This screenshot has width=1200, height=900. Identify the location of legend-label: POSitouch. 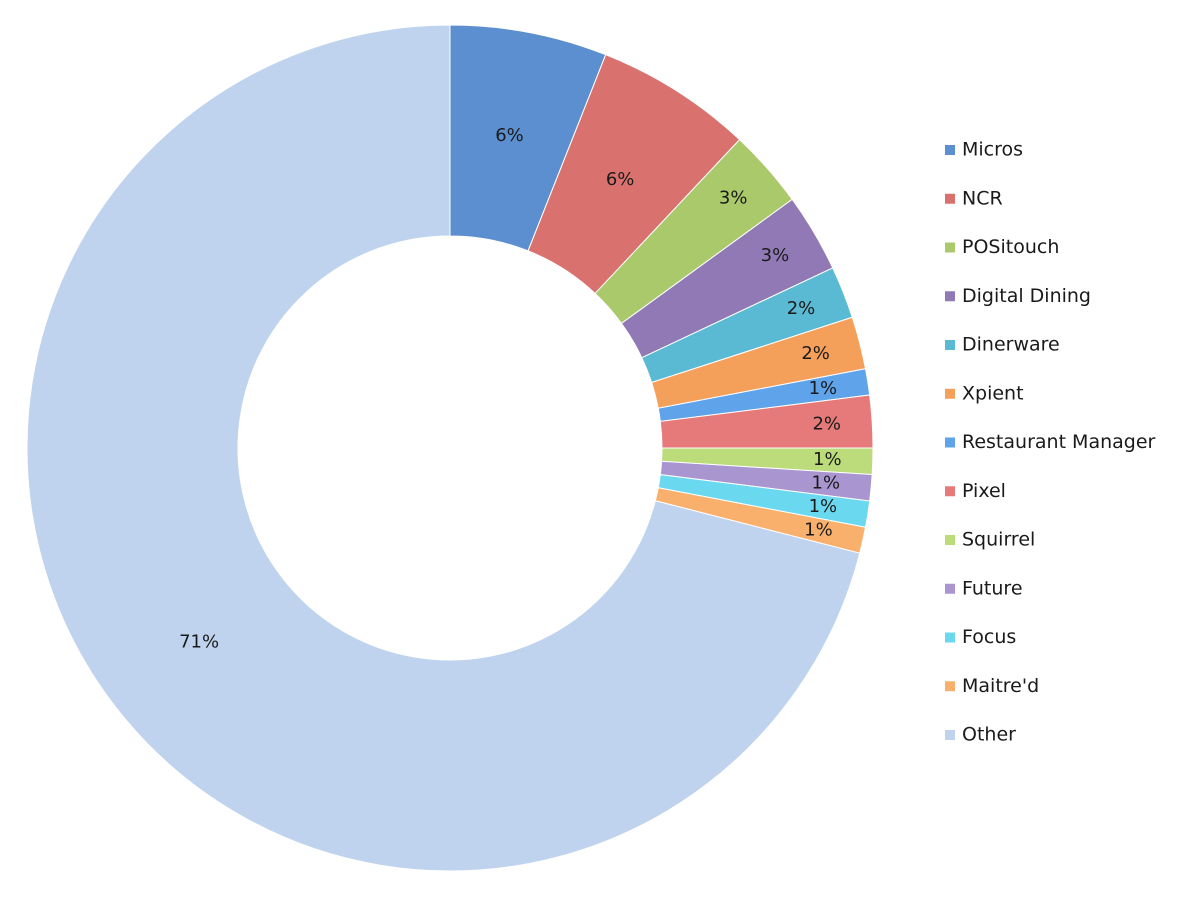
(1010, 247).